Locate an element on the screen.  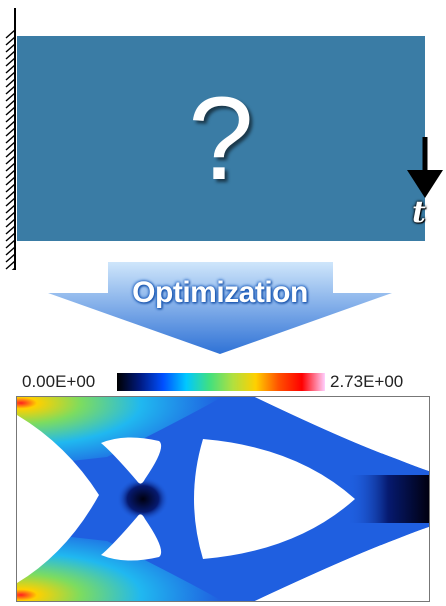
colorbar is located at coordinates (221, 382).